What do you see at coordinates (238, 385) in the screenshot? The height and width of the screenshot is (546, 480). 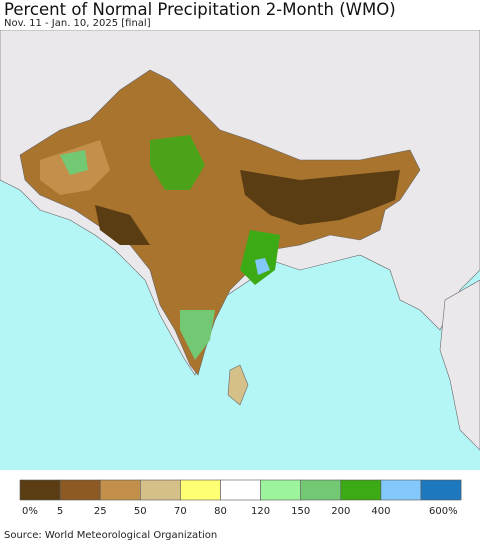 I see `sri-lanka` at bounding box center [238, 385].